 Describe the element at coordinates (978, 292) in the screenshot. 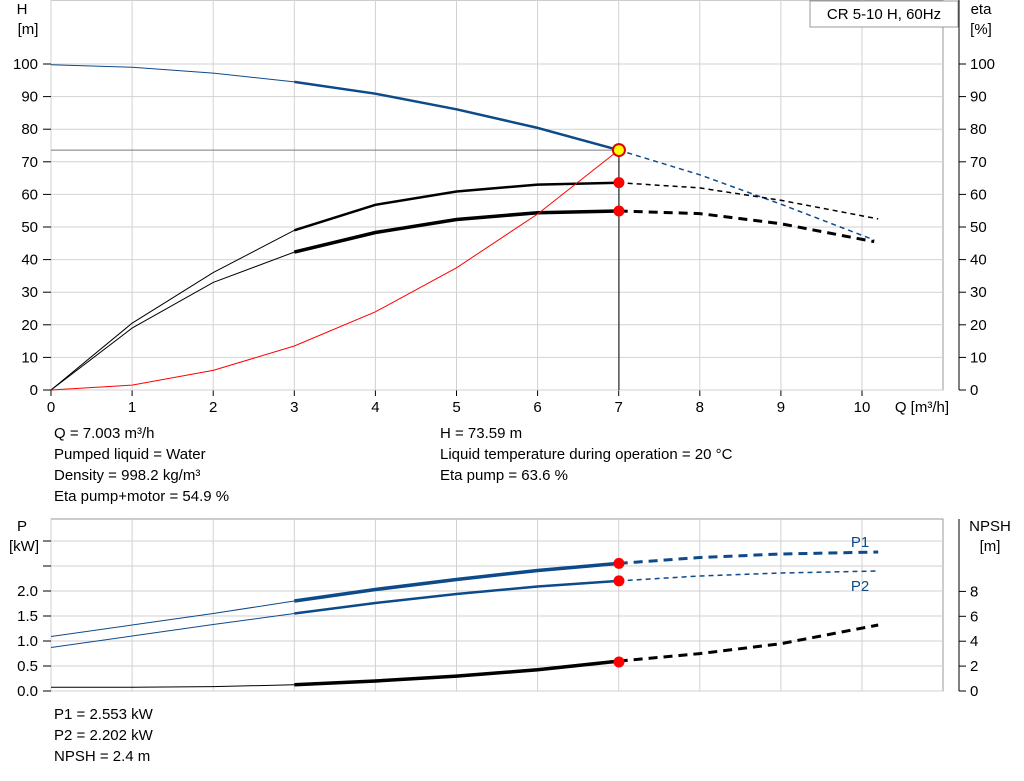

I see `y-tick-label-right: 30` at that location.